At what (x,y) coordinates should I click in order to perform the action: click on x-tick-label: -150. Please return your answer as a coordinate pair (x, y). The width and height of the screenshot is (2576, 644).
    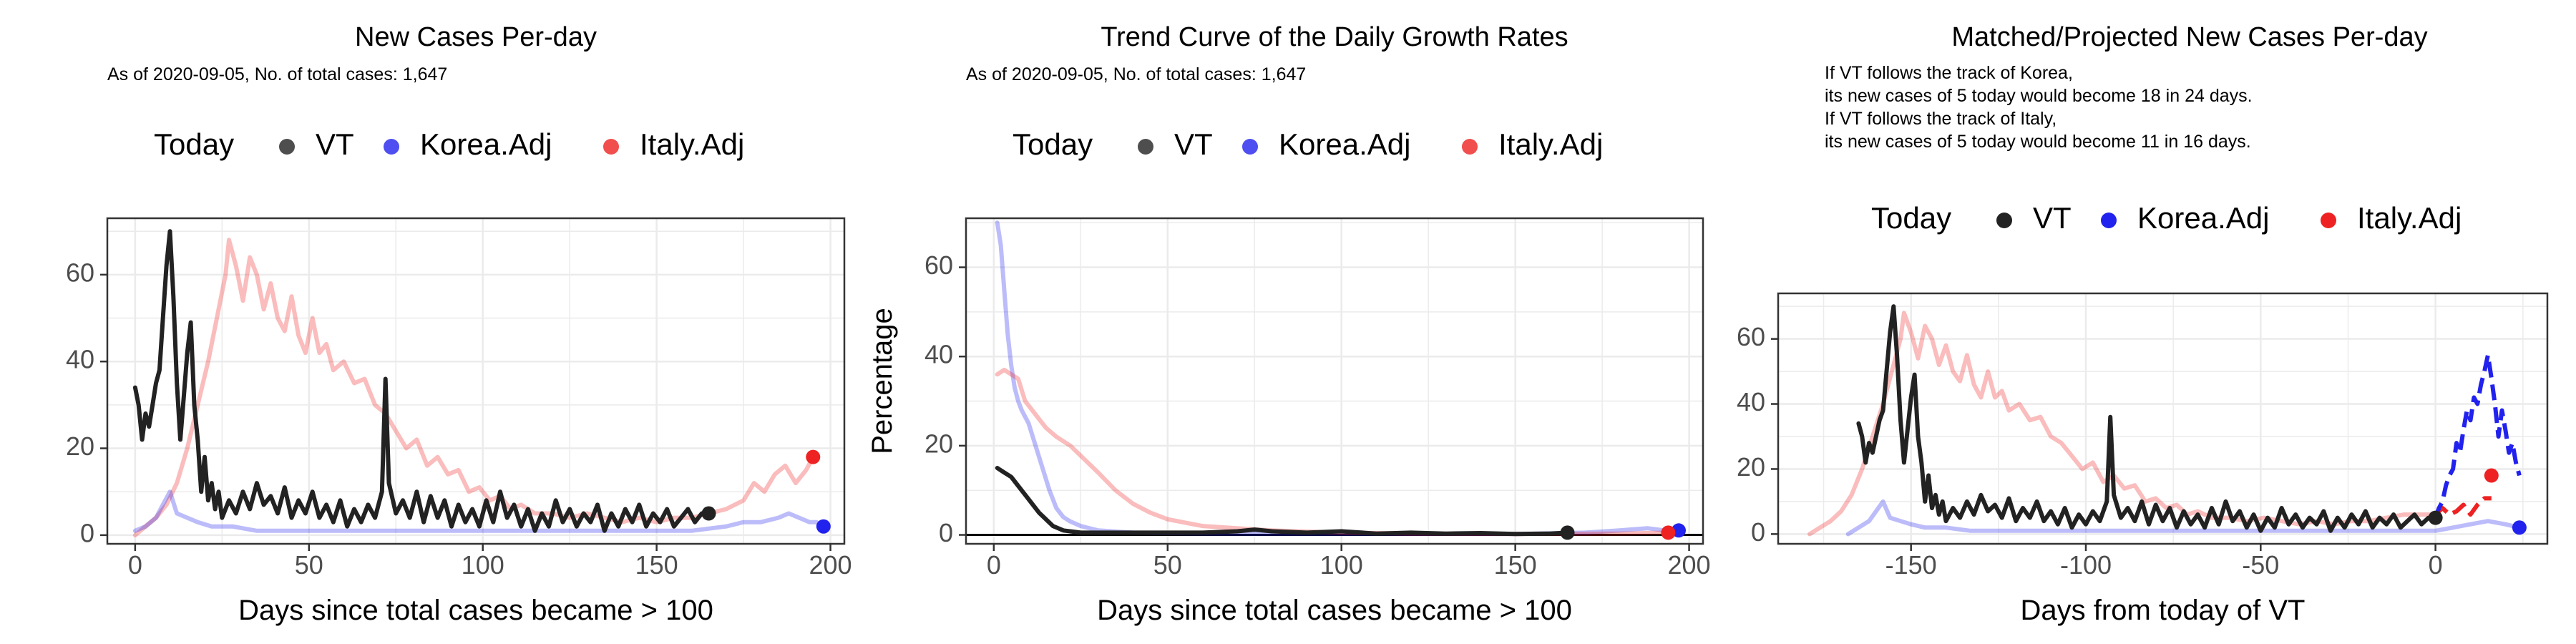
    Looking at the image, I should click on (1911, 565).